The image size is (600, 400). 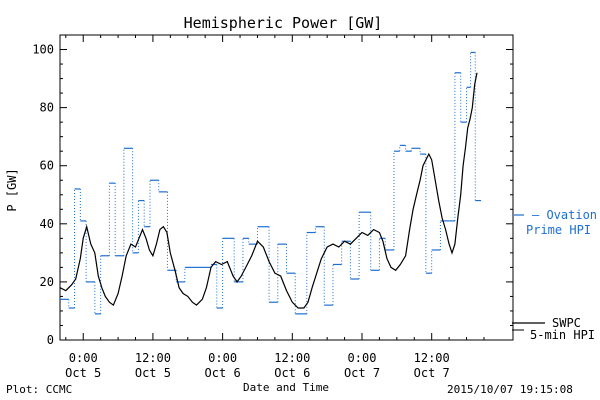 What do you see at coordinates (12, 189) in the screenshot?
I see `y-axis-label: P [GW]` at bounding box center [12, 189].